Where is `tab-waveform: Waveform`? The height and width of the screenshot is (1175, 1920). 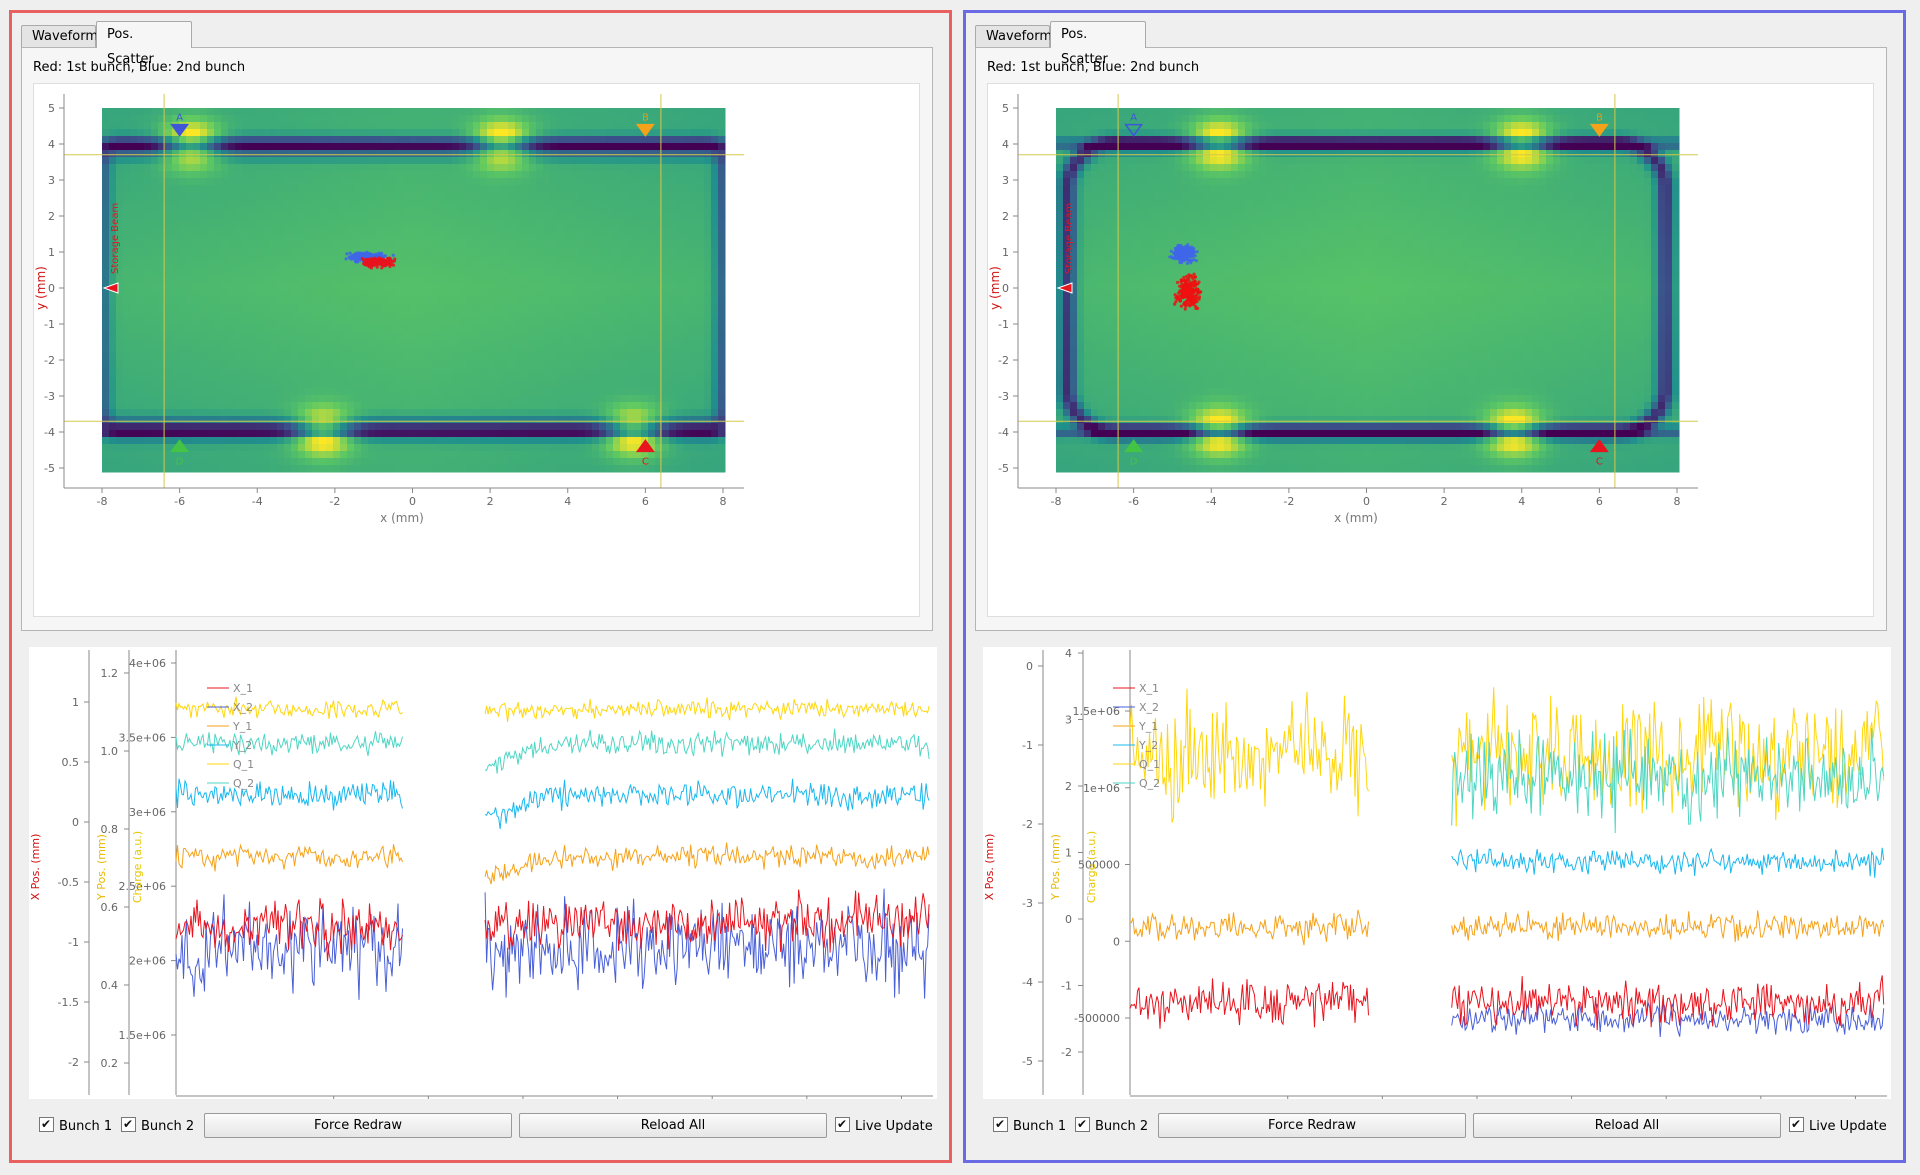 tab-waveform: Waveform is located at coordinates (59, 36).